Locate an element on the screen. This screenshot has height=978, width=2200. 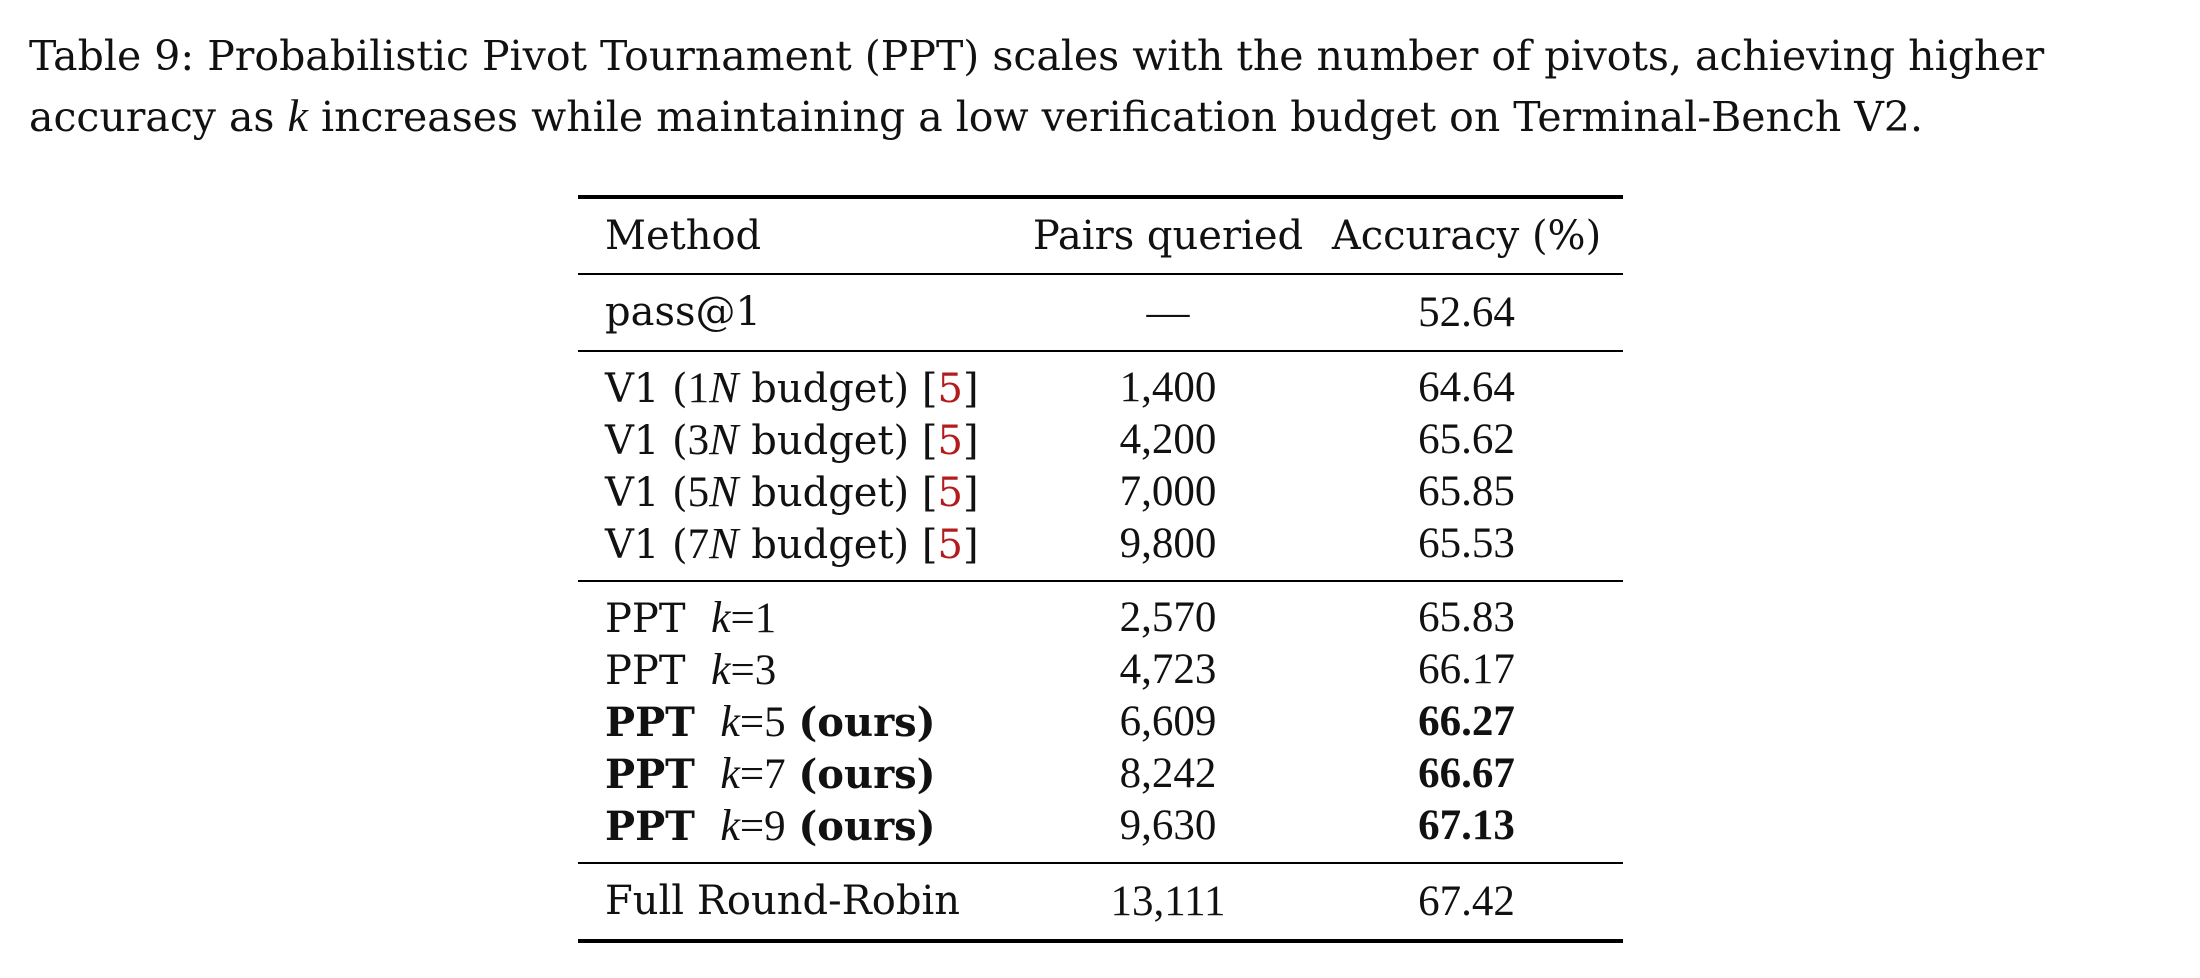
header-rule is located at coordinates (1100, 274).